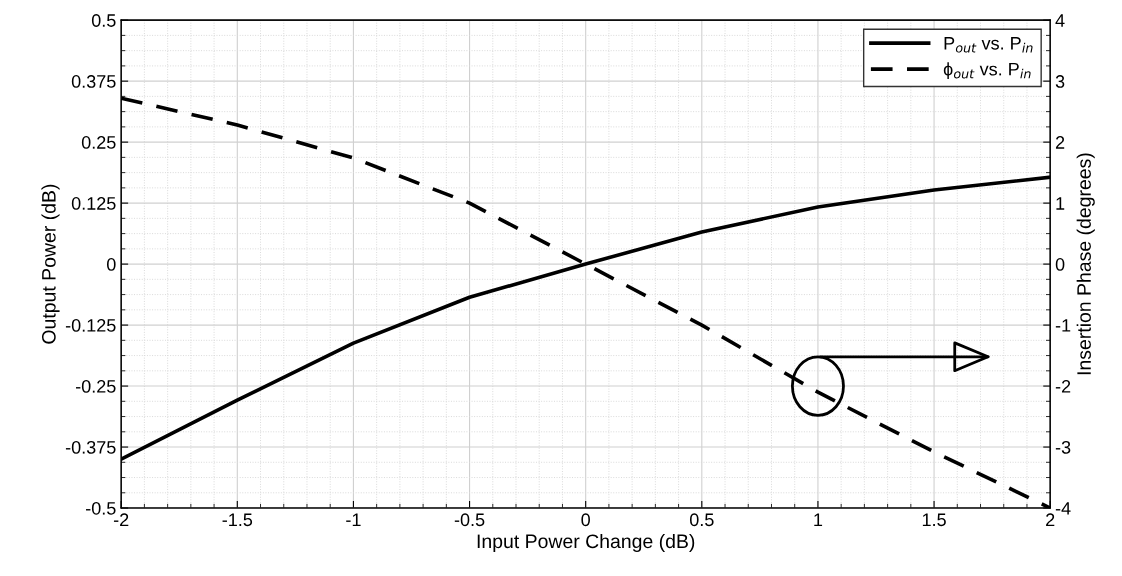  What do you see at coordinates (1063, 386) in the screenshot?
I see `y2-tick-label: -2` at bounding box center [1063, 386].